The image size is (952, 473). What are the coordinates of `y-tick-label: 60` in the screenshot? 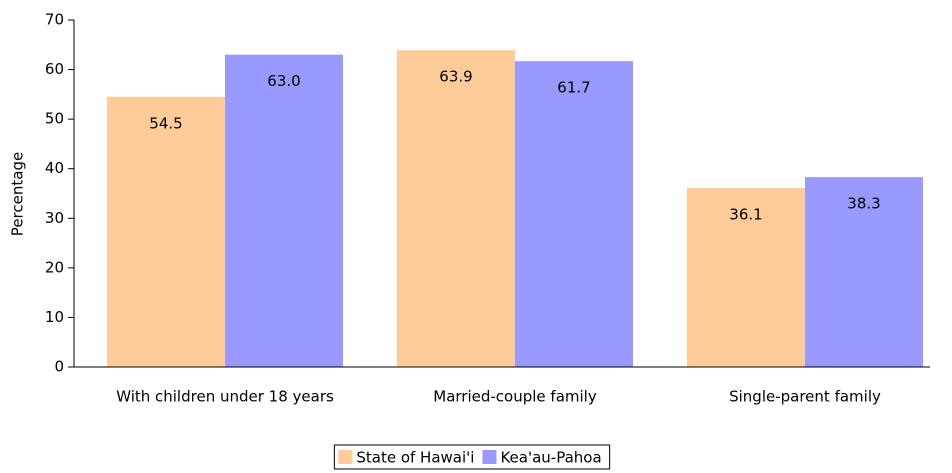 It's located at (54, 69).